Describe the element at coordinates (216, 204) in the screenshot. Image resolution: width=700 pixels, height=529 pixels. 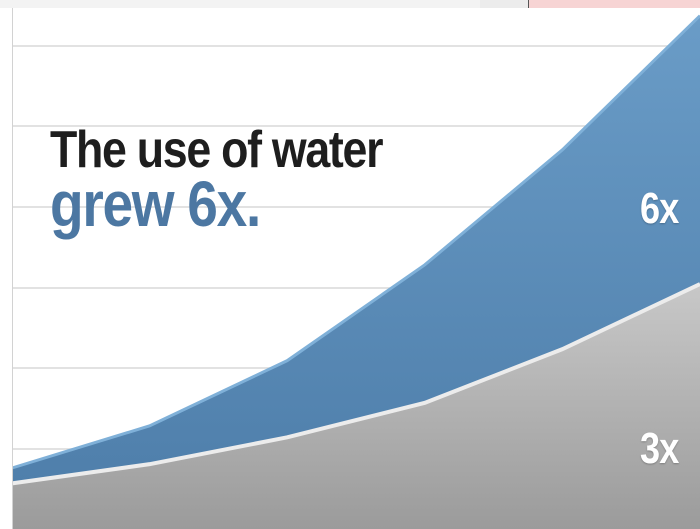
I see `chart-subtitle: grew 6x.` at that location.